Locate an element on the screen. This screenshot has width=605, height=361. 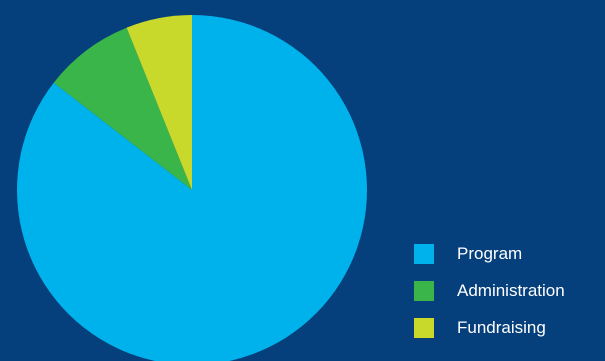
pie-slice-administration is located at coordinates (122, 109).